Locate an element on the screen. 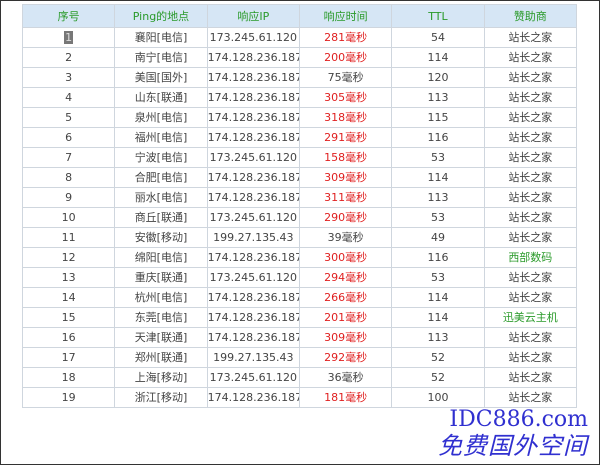 This screenshot has height=465, width=600. location-cell: 重庆[联通] is located at coordinates (161, 277).